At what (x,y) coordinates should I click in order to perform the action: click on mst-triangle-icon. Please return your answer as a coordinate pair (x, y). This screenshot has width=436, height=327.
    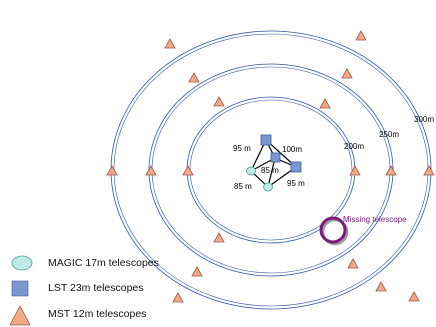
    Looking at the image, I should click on (20, 315).